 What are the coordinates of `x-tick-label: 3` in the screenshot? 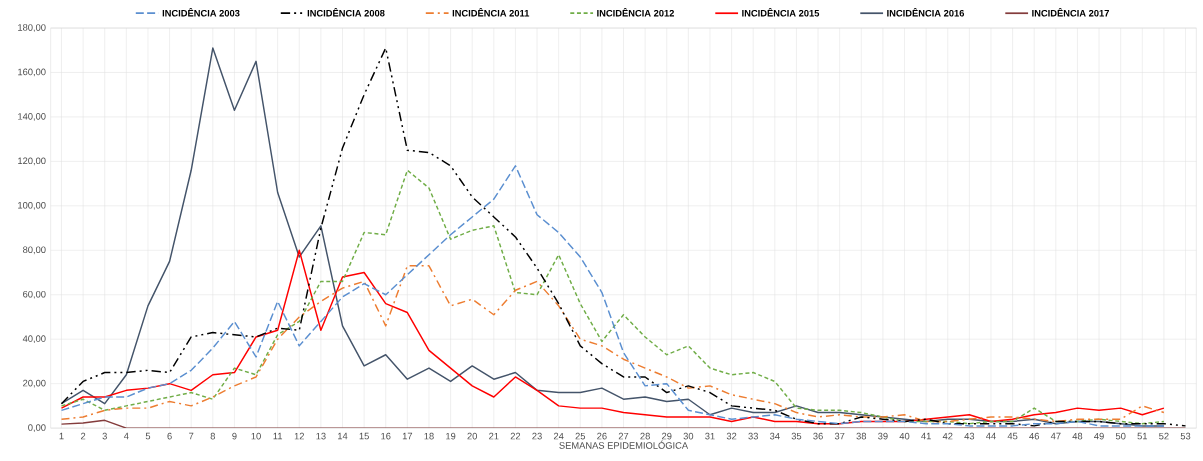 It's located at (104, 436).